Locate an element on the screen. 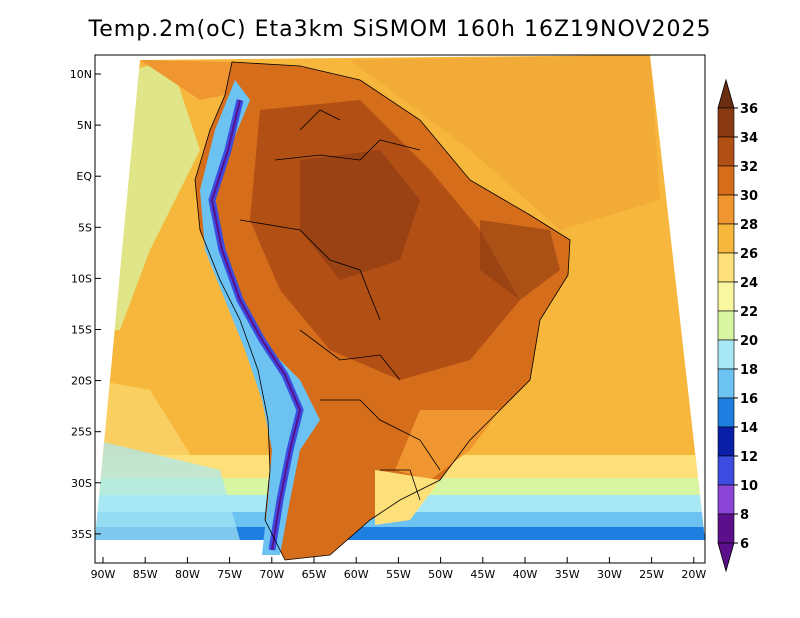 The height and width of the screenshot is (618, 800). lon-label: 25W is located at coordinates (651, 574).